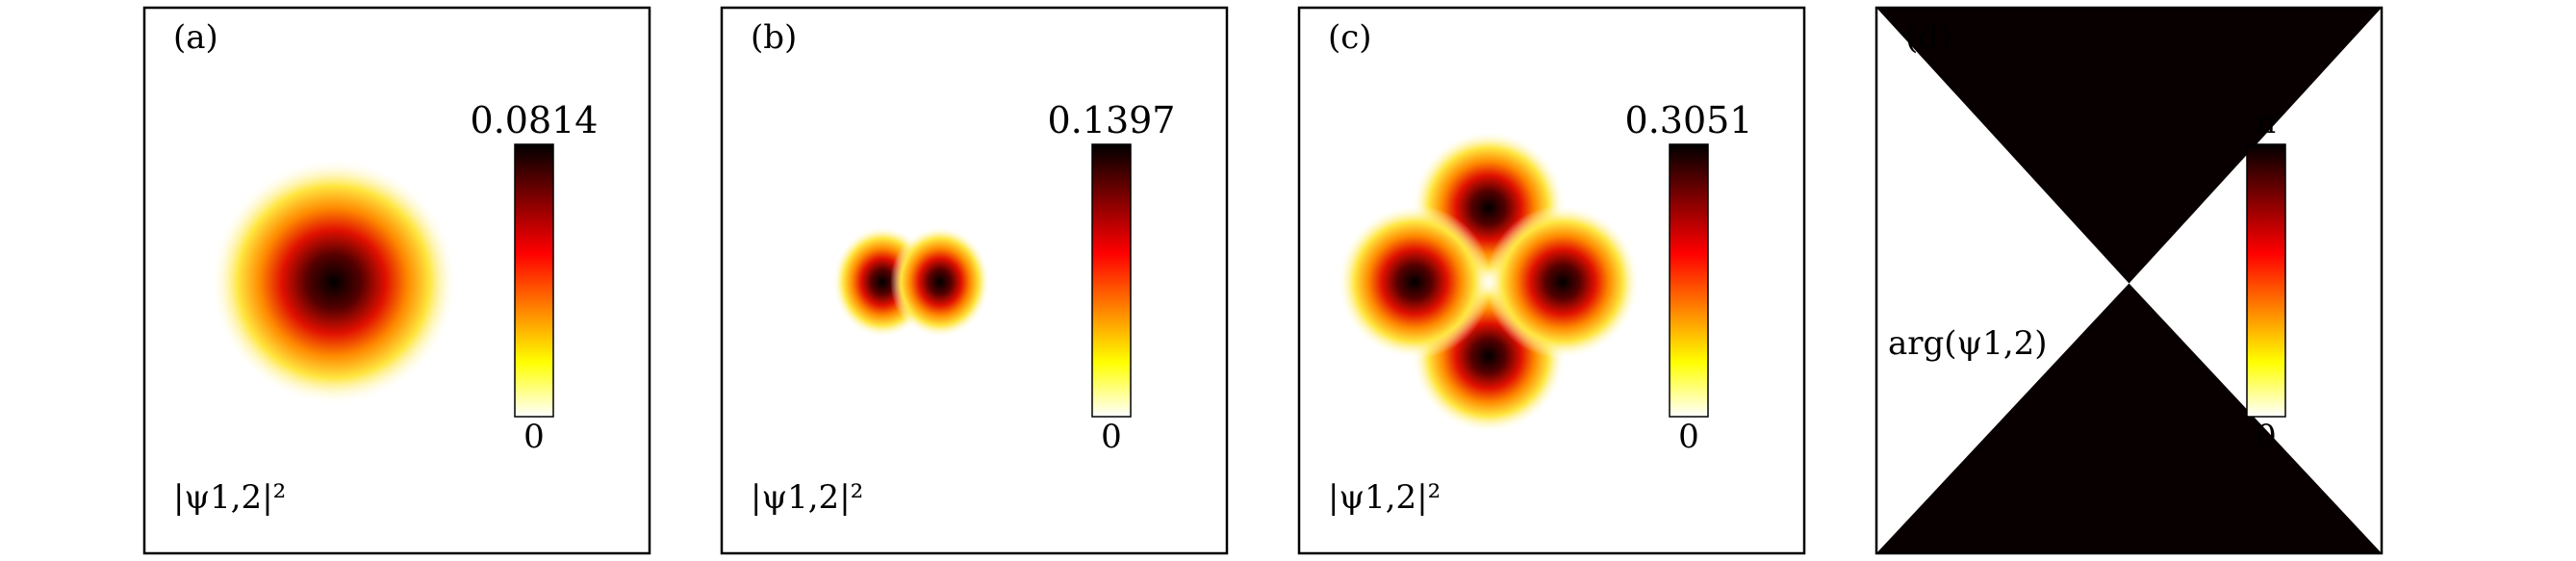 The width and height of the screenshot is (2576, 561). Describe the element at coordinates (1112, 120) in the screenshot. I see `colorbar-max-label: 0.1397` at that location.